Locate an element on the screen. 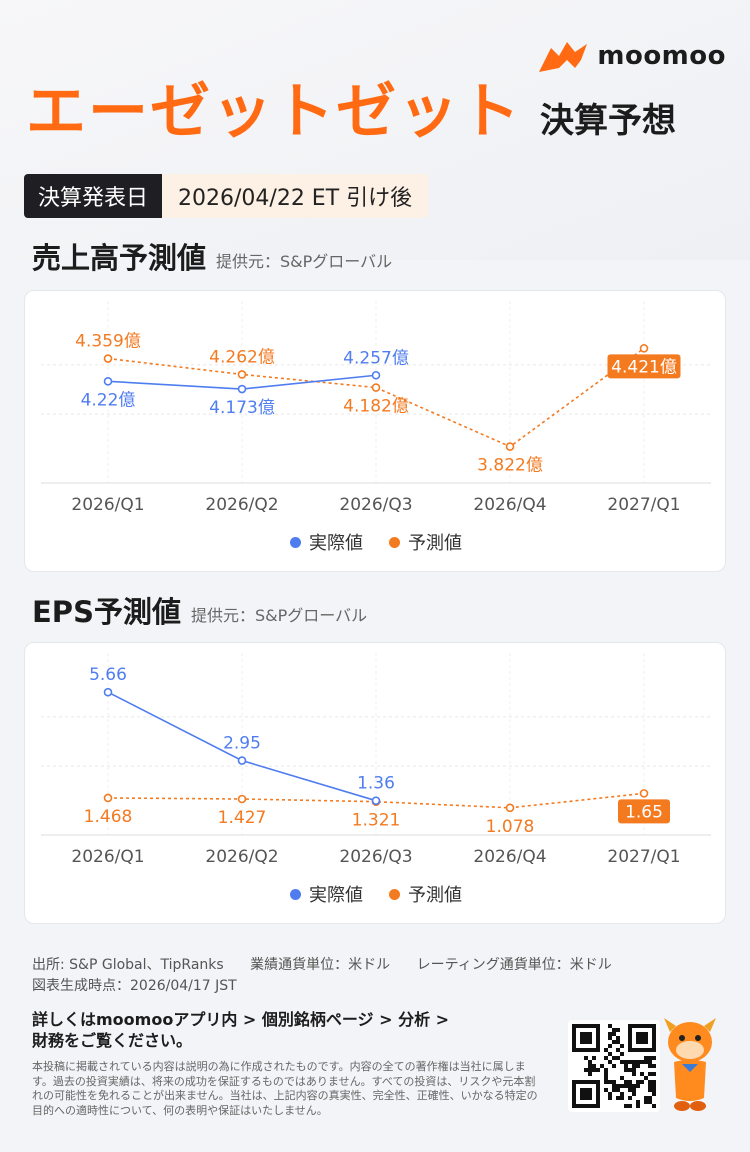 The image size is (750, 1152). actual-data-label: 2.95 is located at coordinates (242, 744).